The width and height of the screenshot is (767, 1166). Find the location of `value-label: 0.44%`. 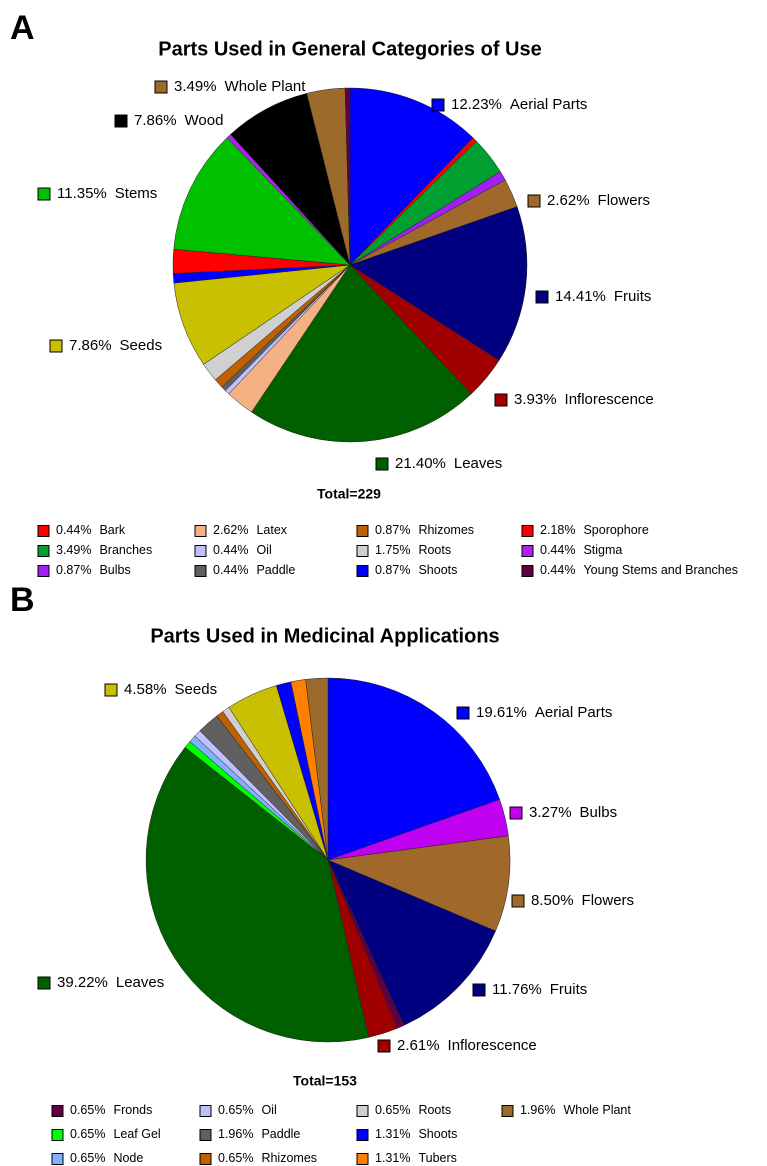

value-label: 0.44% is located at coordinates (230, 570).